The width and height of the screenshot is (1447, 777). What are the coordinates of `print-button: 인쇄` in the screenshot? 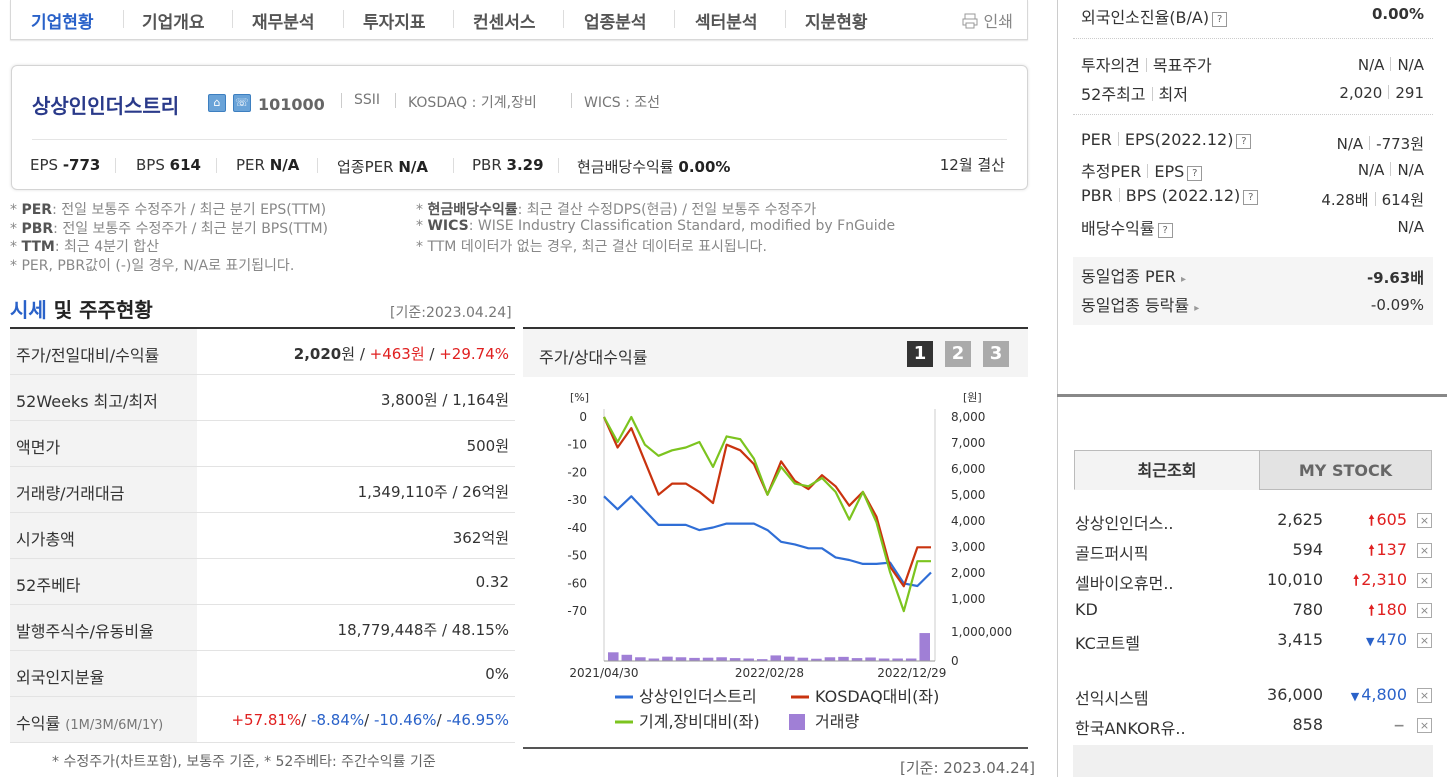 It's located at (987, 20).